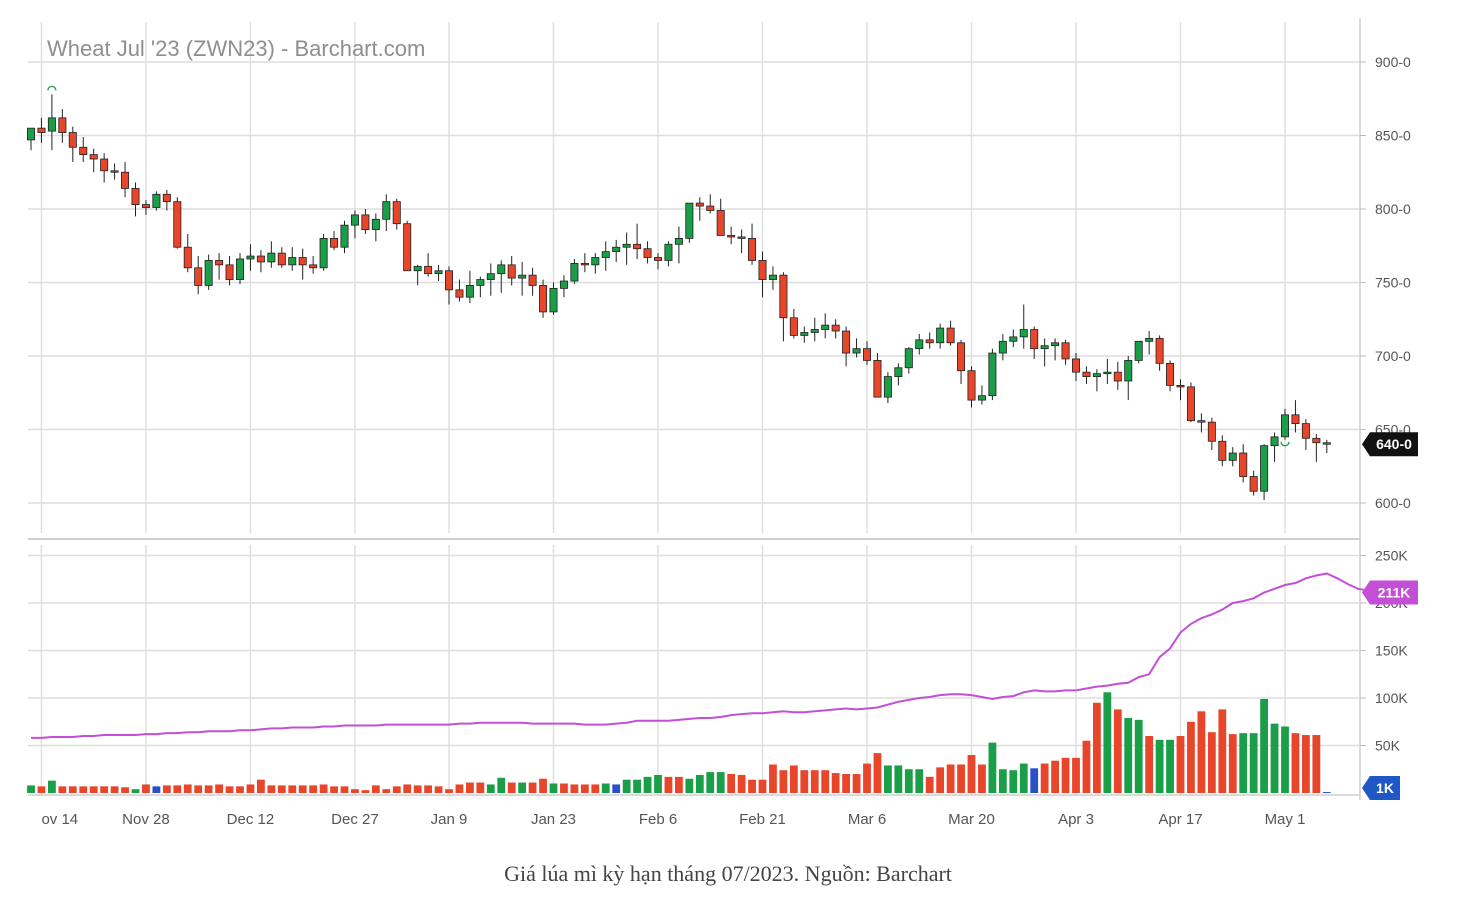  Describe the element at coordinates (1391, 556) in the screenshot. I see `volume-tick-label: 250K` at that location.